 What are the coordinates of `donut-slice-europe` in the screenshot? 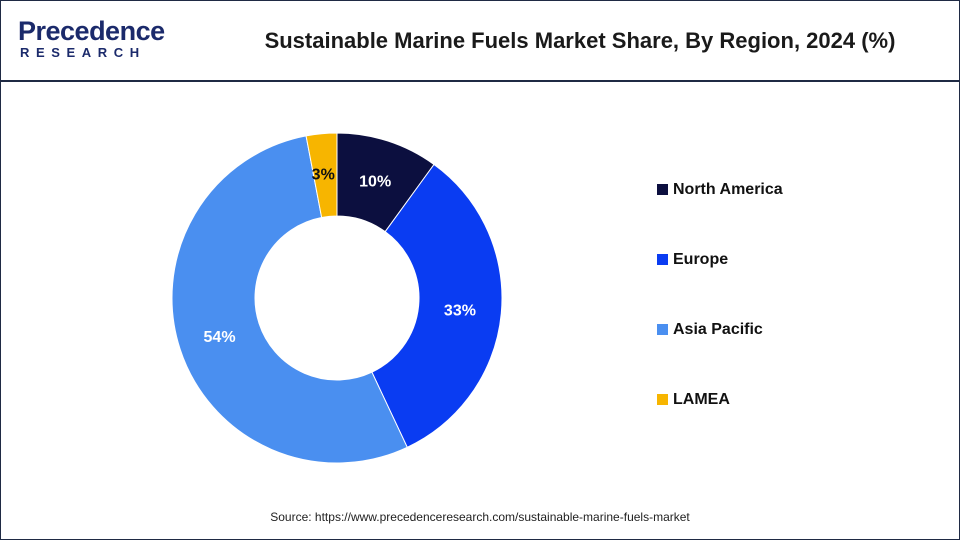 It's located at (437, 305).